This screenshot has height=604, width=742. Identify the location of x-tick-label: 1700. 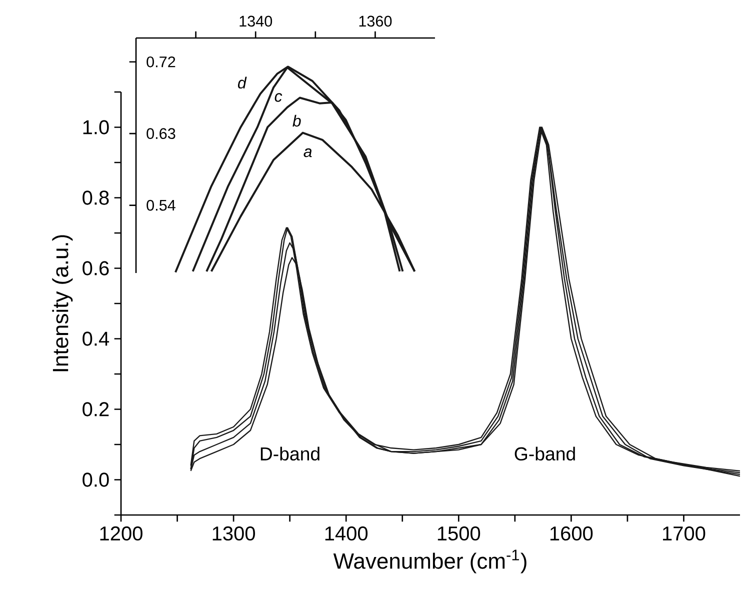
(684, 533).